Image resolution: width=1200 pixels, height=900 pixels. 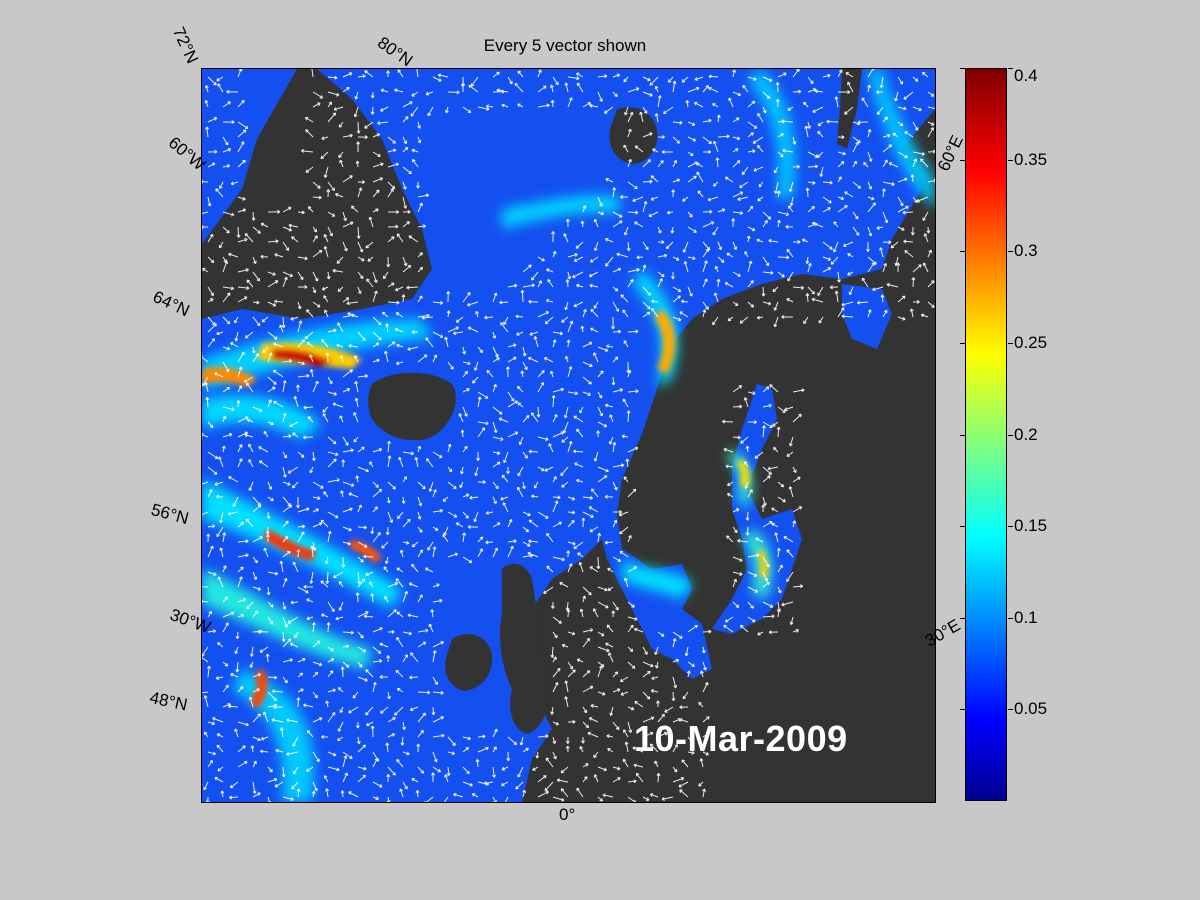 I want to click on label-56N: 56°N, so click(x=170, y=514).